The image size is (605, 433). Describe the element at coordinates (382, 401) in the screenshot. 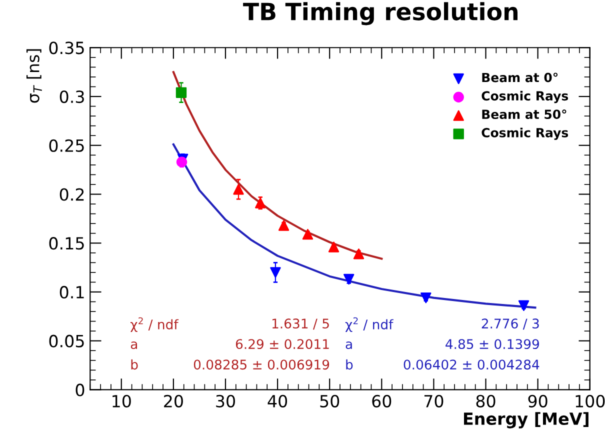

I see `x-tick-label: 60` at that location.